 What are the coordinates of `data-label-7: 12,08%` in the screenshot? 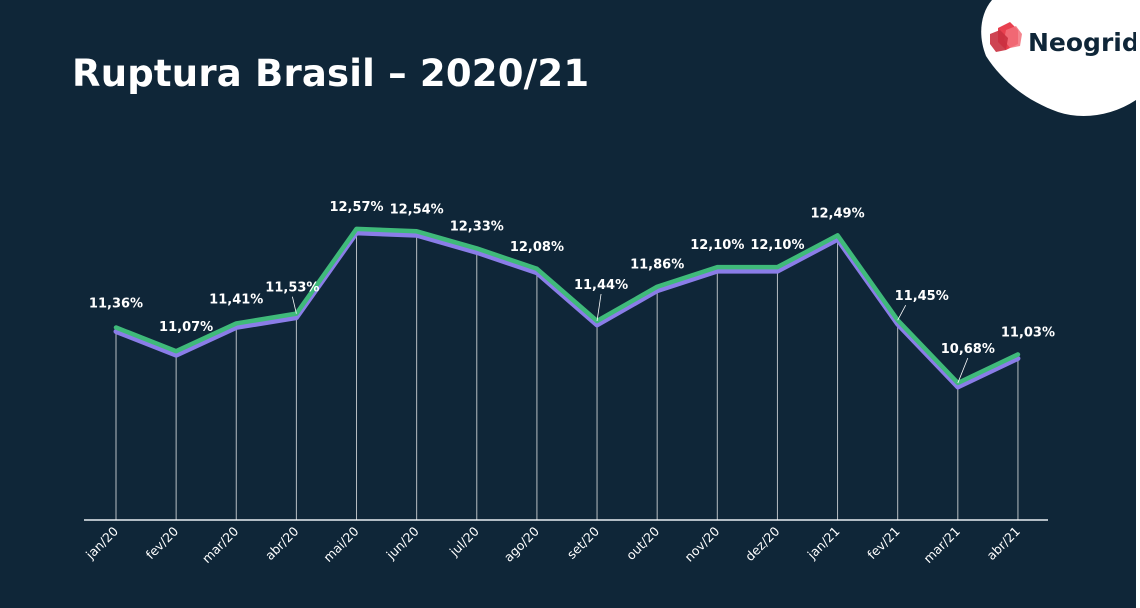 It's located at (537, 247).